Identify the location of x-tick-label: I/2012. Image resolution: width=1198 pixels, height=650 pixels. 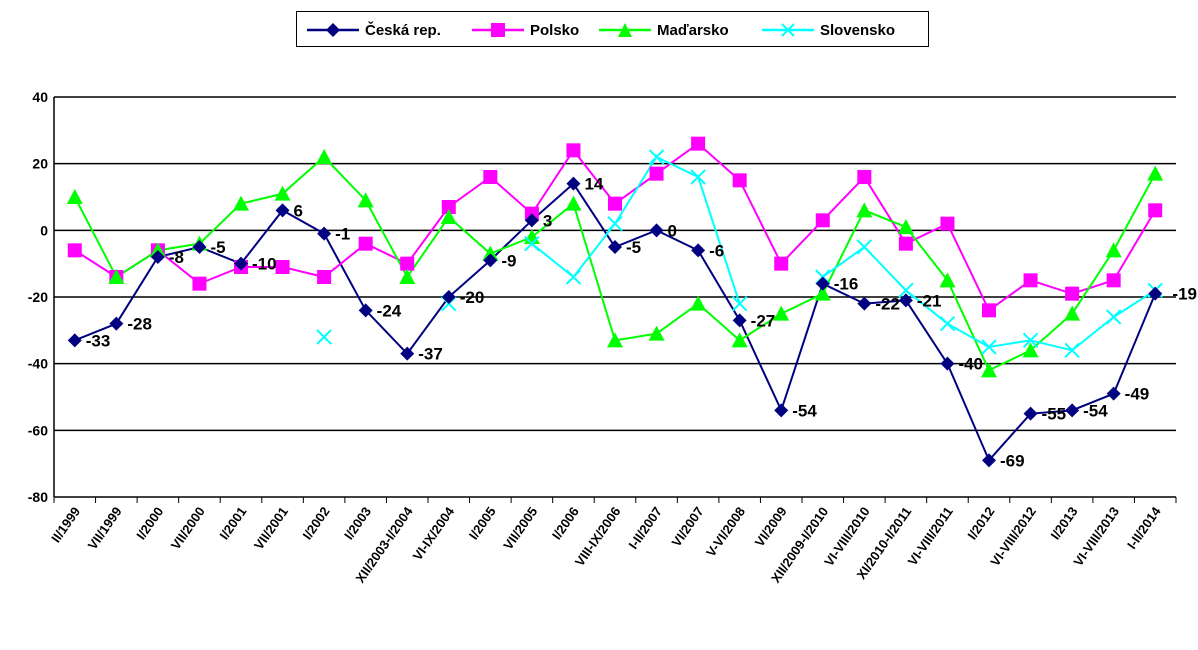
(980, 523).